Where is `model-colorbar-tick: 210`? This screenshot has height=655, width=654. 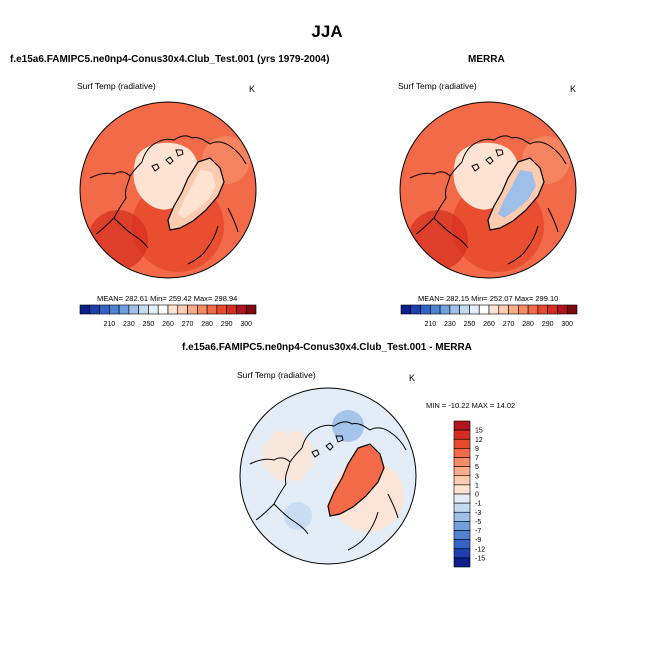
model-colorbar-tick: 210 is located at coordinates (109, 324).